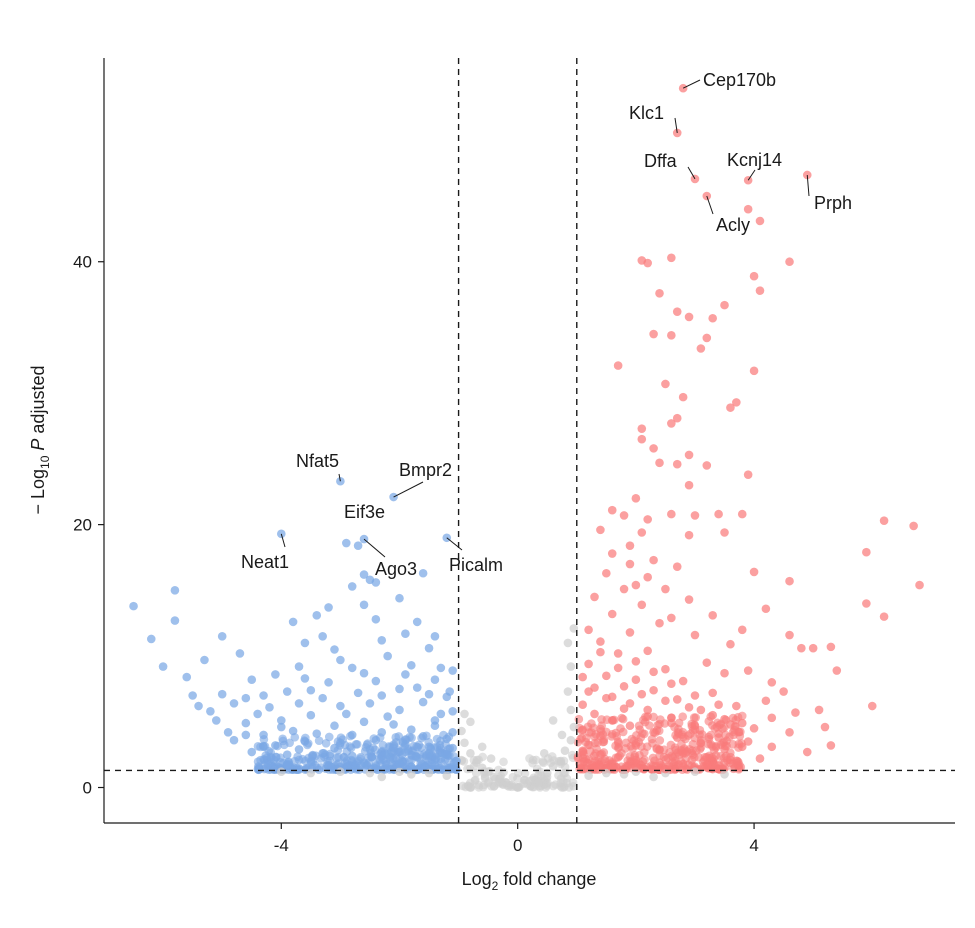 This screenshot has height=928, width=975. What do you see at coordinates (396, 569) in the screenshot?
I see `gene-label-ago3: Ago3` at bounding box center [396, 569].